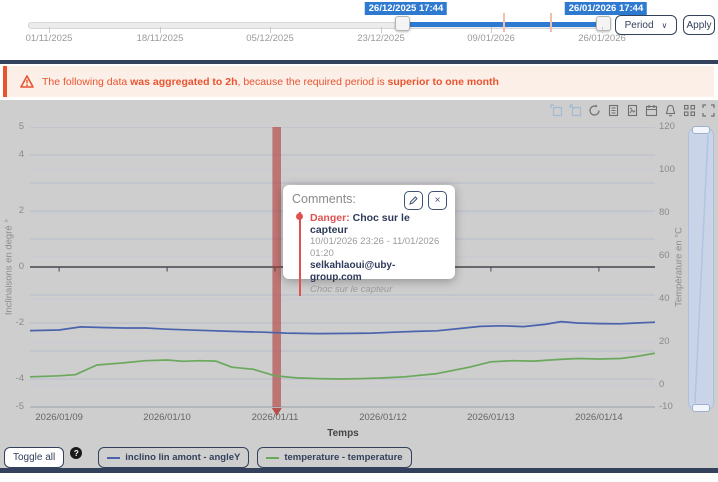  Describe the element at coordinates (672, 267) in the screenshot. I see `y-axis-right-ticks: 120 100 80 60 40 20 0 -10` at that location.